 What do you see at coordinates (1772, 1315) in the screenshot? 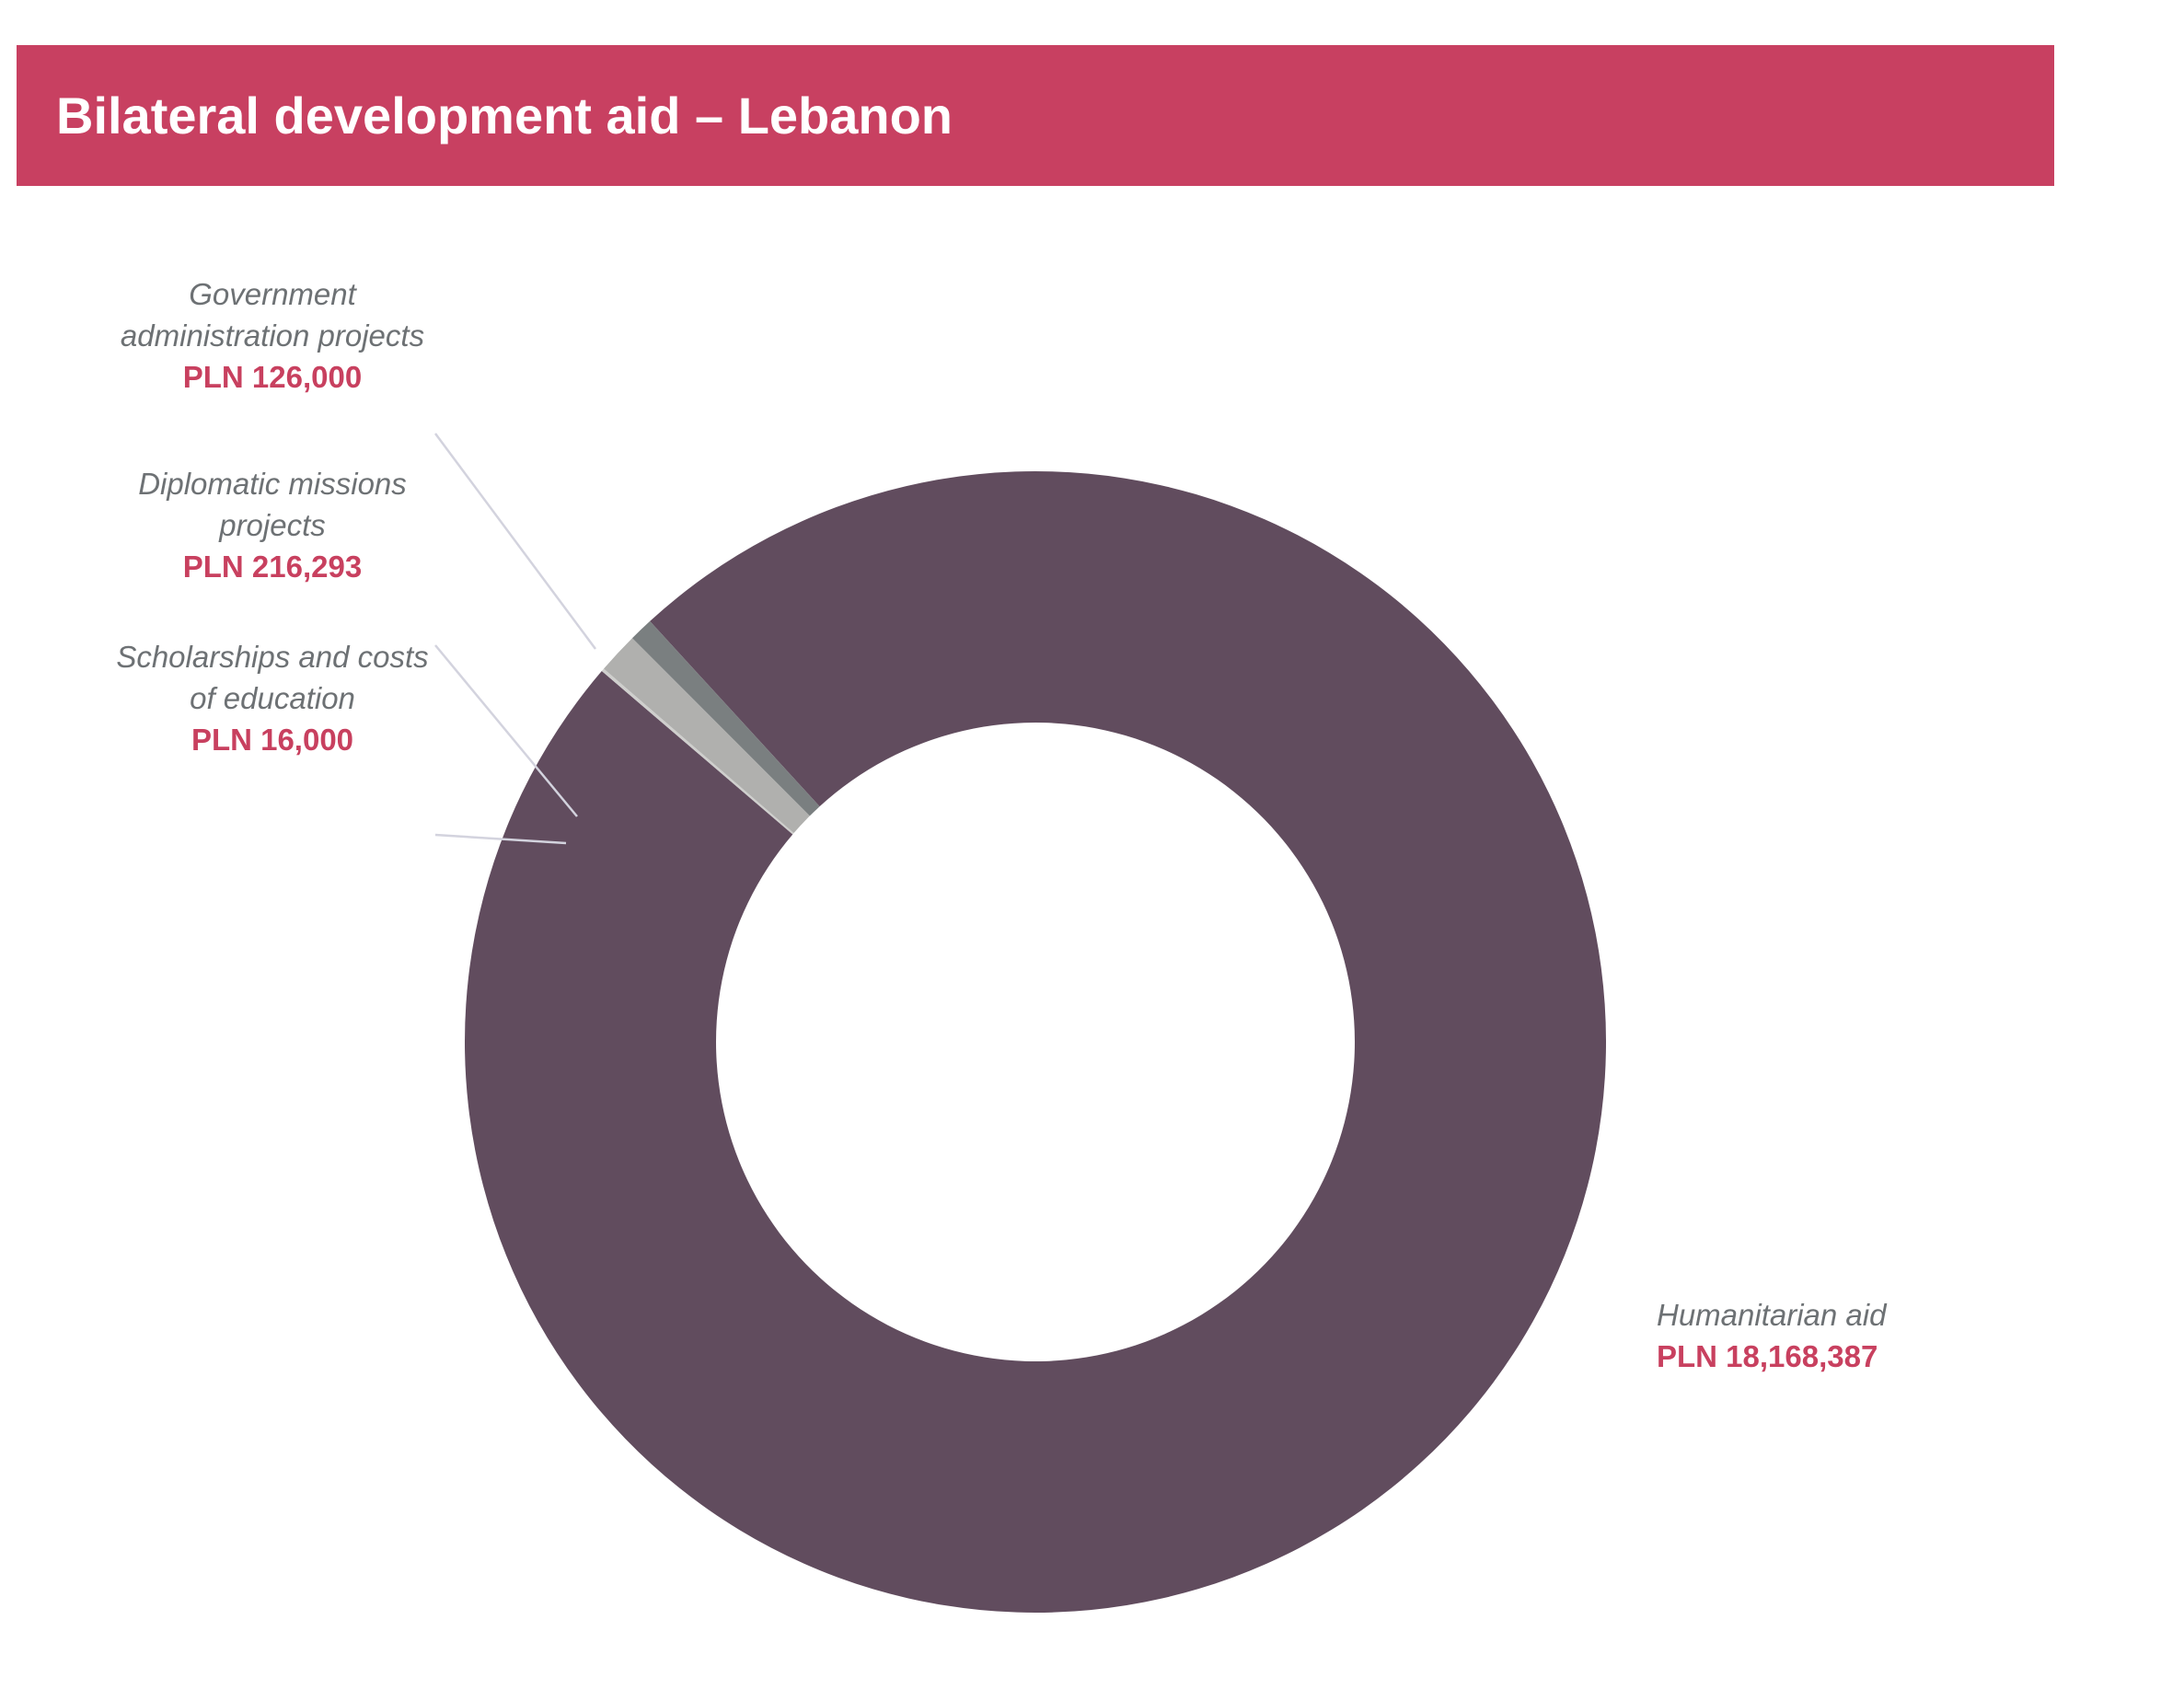
I see `slice-name: Humanitarian aid` at bounding box center [1772, 1315].